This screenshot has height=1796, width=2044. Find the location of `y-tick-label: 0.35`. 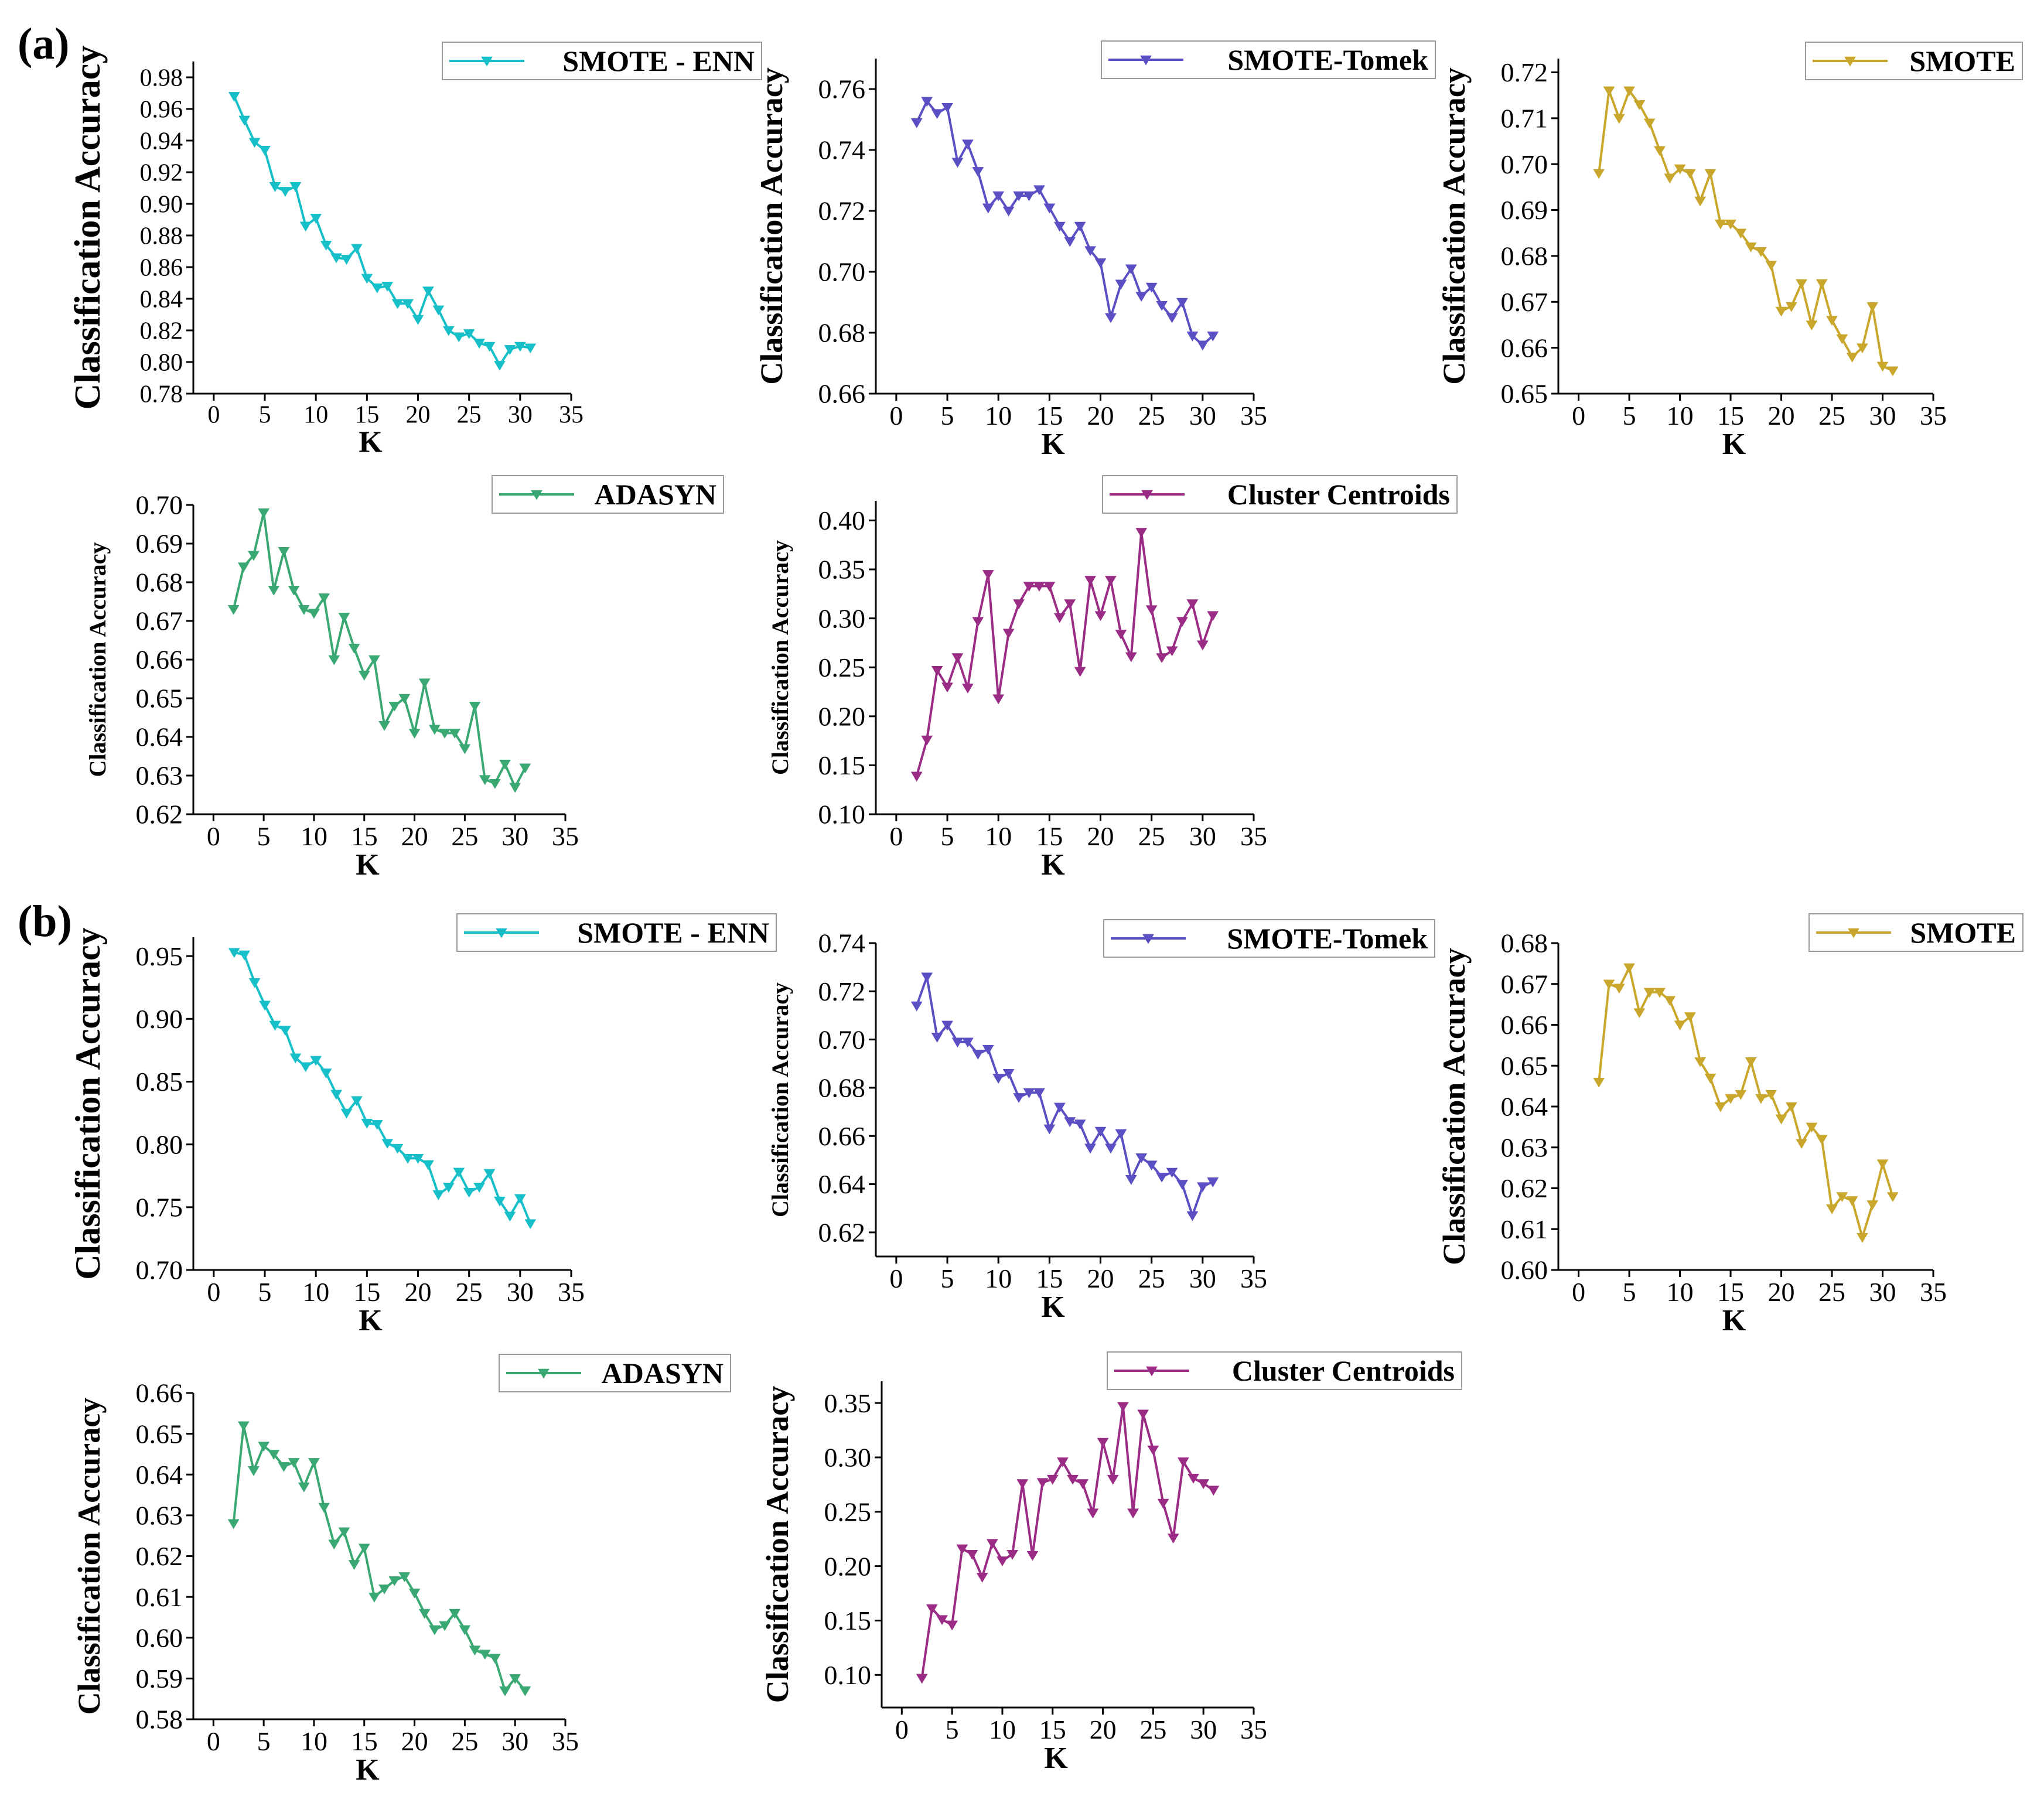

y-tick-label: 0.35 is located at coordinates (848, 1403).